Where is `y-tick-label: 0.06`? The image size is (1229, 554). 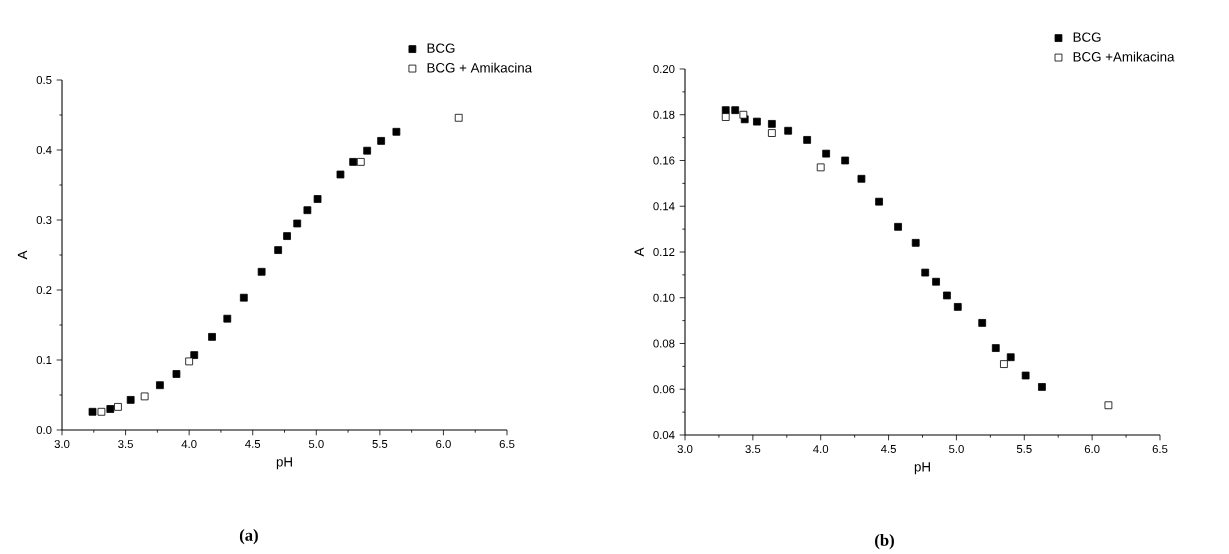
y-tick-label: 0.06 is located at coordinates (664, 389).